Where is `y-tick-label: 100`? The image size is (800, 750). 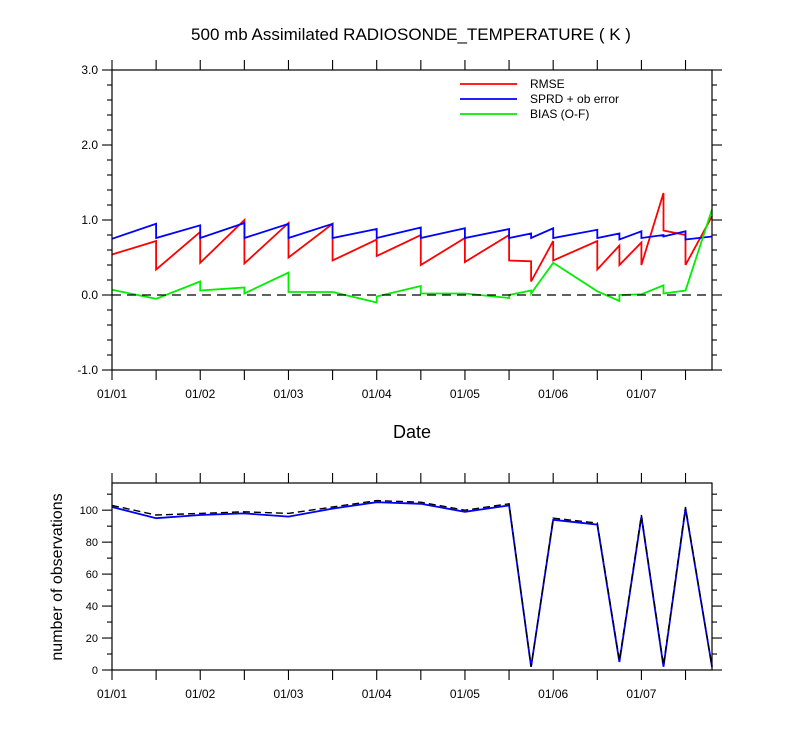 y-tick-label: 100 is located at coordinates (89, 511).